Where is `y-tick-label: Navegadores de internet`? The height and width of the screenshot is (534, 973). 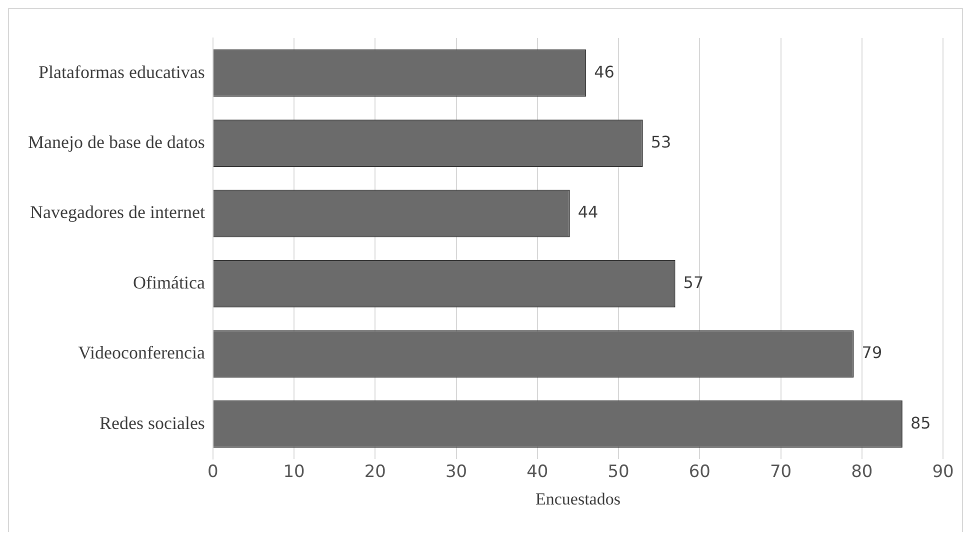 y-tick-label: Navegadores de internet is located at coordinates (117, 212).